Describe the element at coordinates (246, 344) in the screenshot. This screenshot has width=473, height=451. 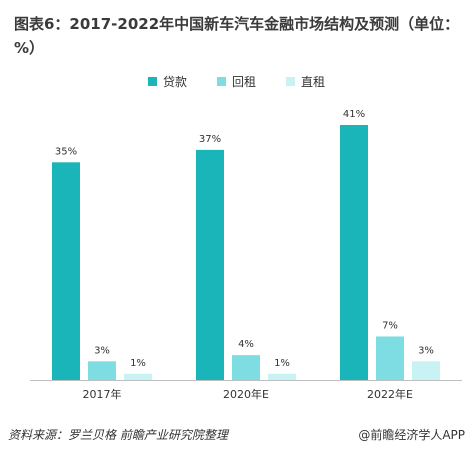
I see `data-label-lease-back-1: 4%` at that location.